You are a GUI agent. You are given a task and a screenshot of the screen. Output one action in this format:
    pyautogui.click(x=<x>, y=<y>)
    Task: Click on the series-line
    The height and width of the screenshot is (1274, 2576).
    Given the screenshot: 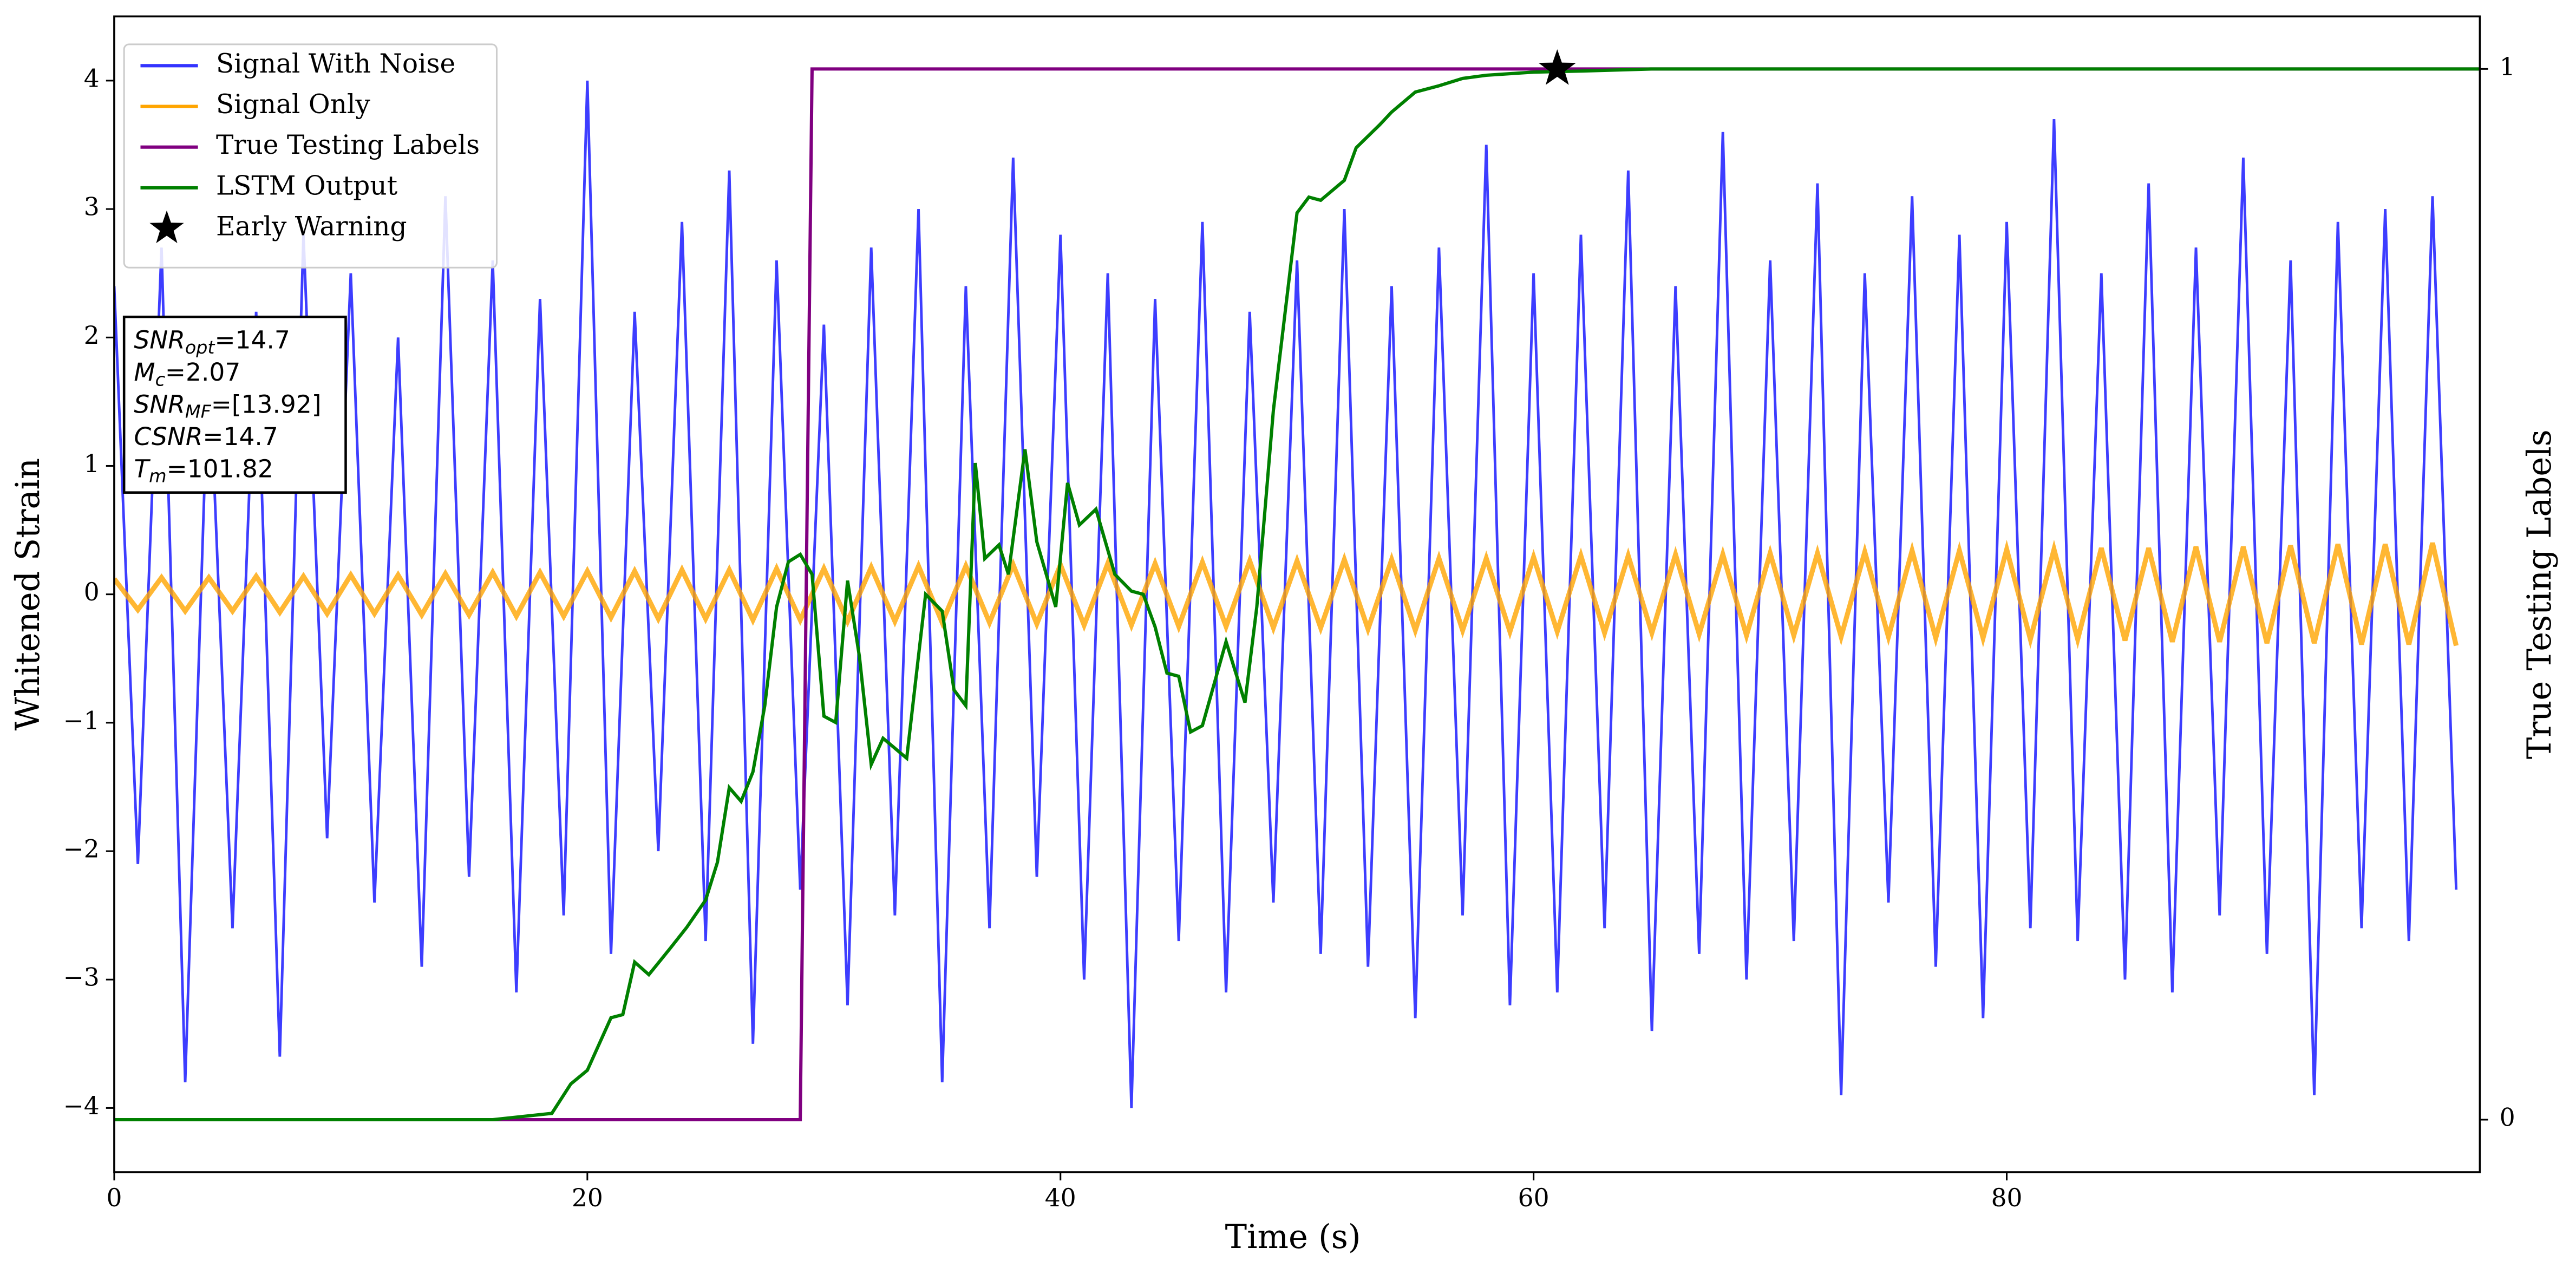 What is the action you would take?
    pyautogui.click(x=1287, y=594)
    